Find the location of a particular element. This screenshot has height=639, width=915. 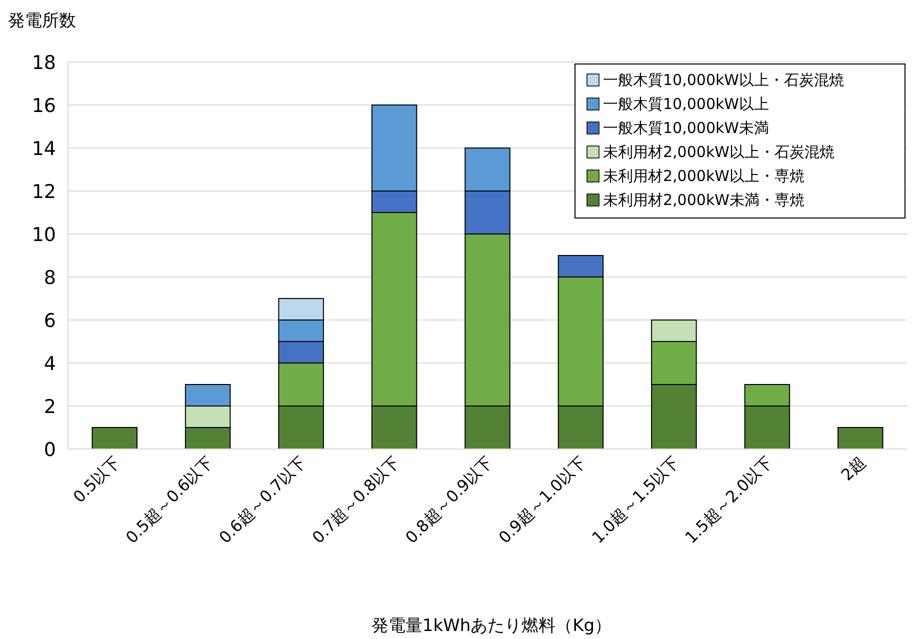

x-axis-title: 発電量1kWhあたり燃料（Kg） is located at coordinates (491, 626).